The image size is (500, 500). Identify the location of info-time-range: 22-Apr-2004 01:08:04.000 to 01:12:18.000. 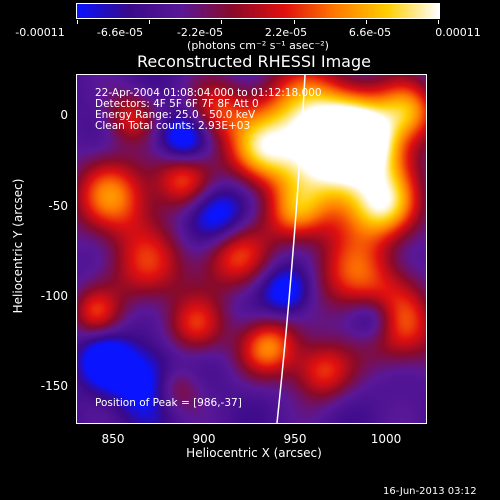
(208, 93).